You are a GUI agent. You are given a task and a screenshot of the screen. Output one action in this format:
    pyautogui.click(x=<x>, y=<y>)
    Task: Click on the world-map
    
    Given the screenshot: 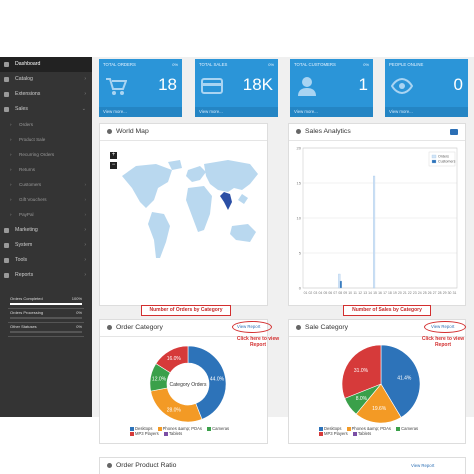 What is the action you would take?
    pyautogui.click(x=191, y=214)
    